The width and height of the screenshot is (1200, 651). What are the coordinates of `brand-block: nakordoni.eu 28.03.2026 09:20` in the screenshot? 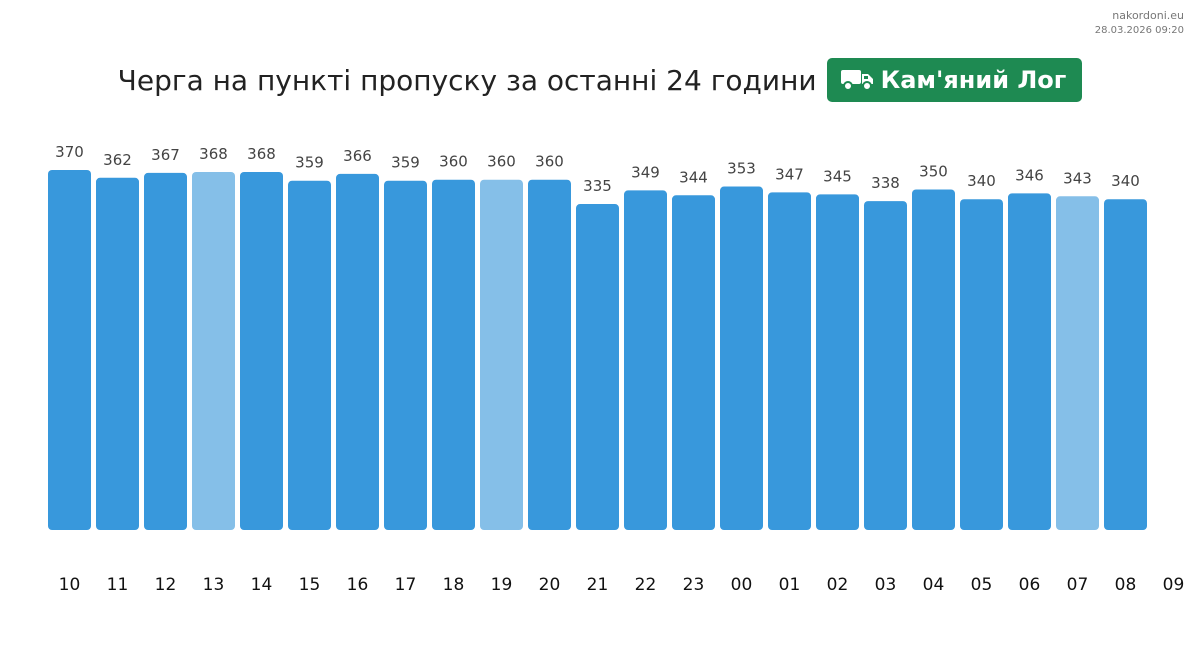 It's located at (1139, 23).